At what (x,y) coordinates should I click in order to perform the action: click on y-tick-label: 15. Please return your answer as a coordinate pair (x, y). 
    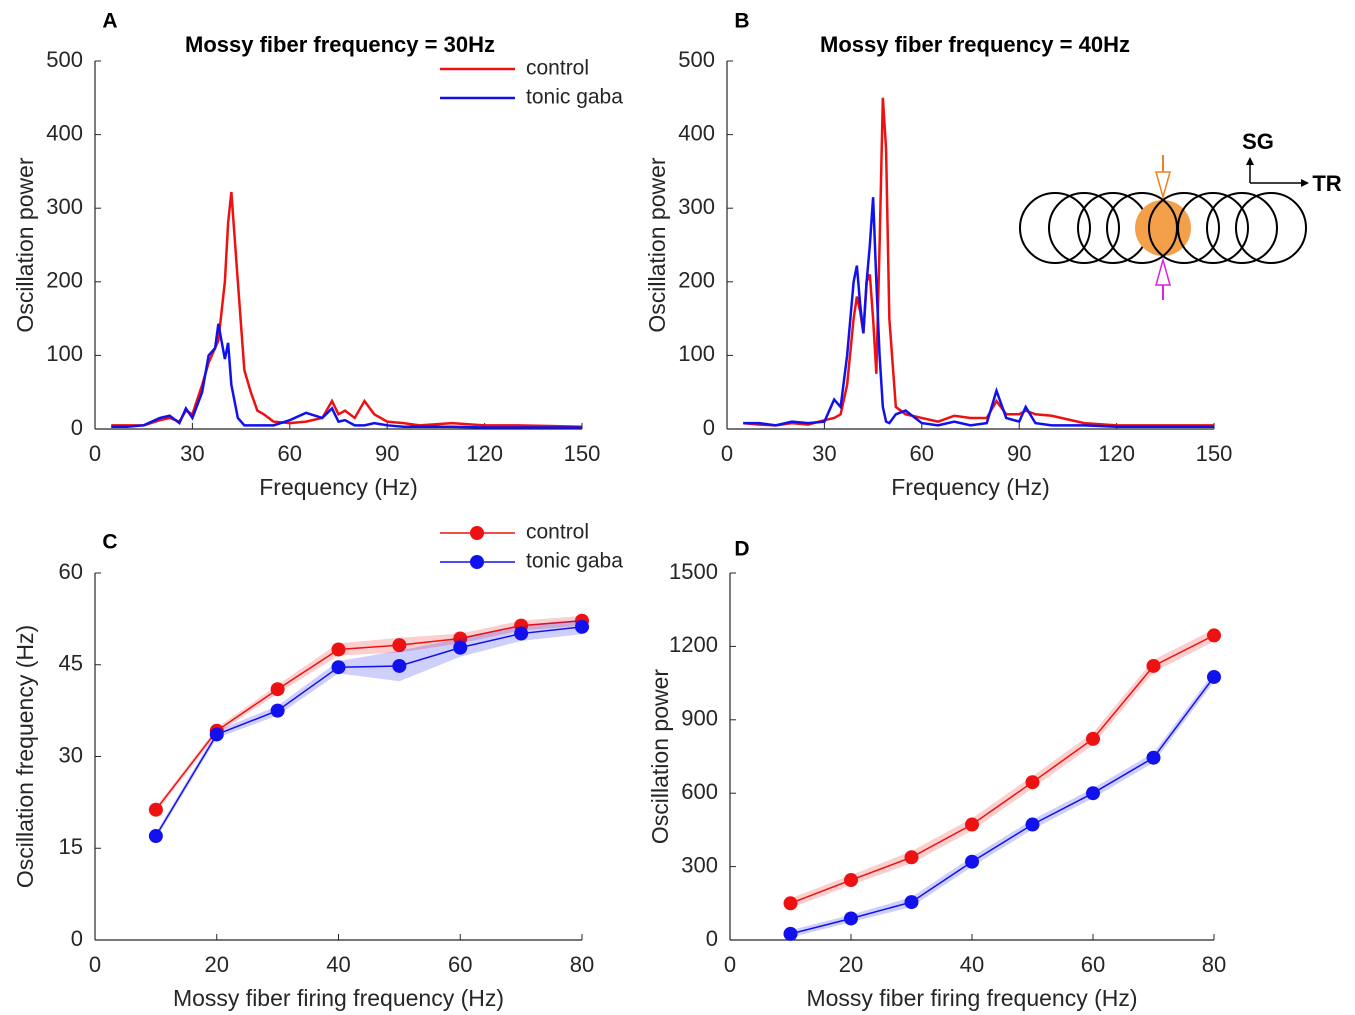
    Looking at the image, I should click on (71, 846).